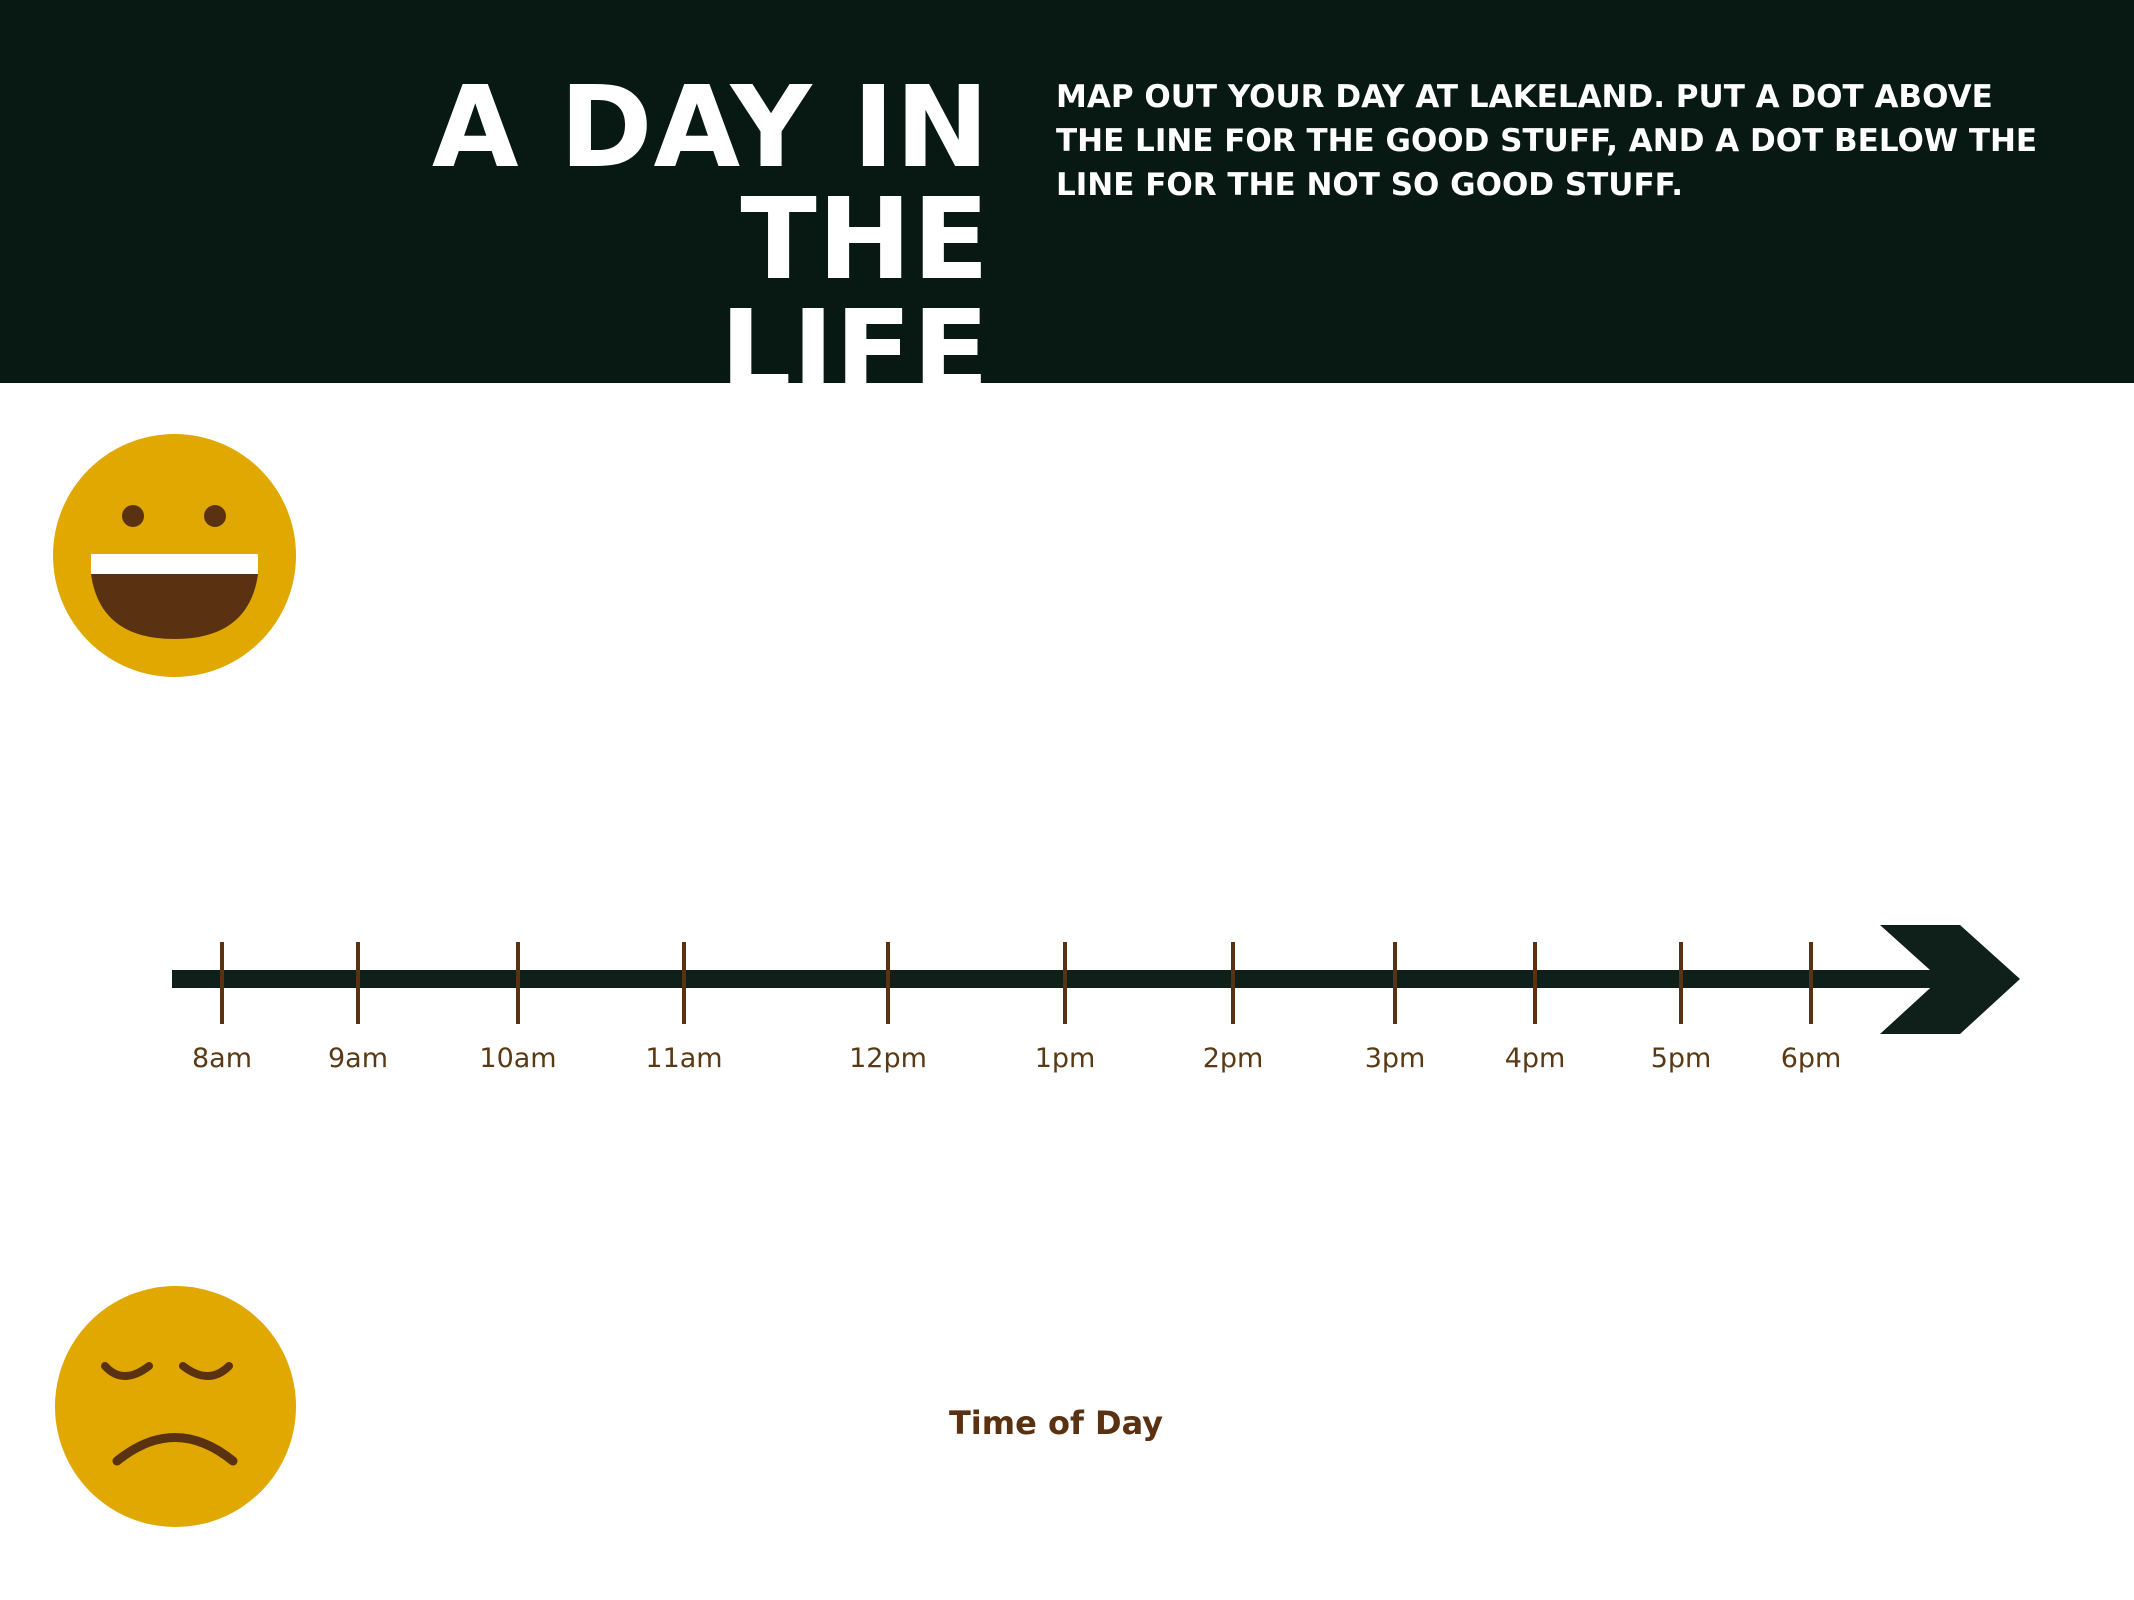 Image resolution: width=2134 pixels, height=1600 pixels. What do you see at coordinates (1056, 1423) in the screenshot?
I see `axis-title: Time of Day` at bounding box center [1056, 1423].